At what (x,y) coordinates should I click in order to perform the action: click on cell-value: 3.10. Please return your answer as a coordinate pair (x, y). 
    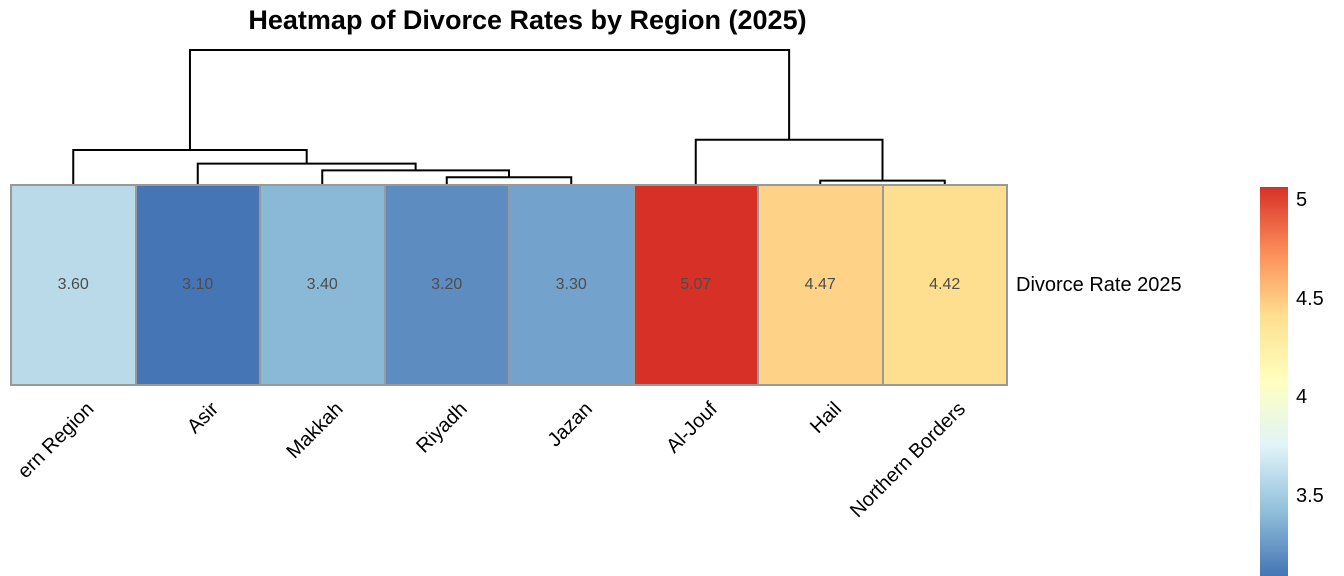
    Looking at the image, I should click on (198, 284).